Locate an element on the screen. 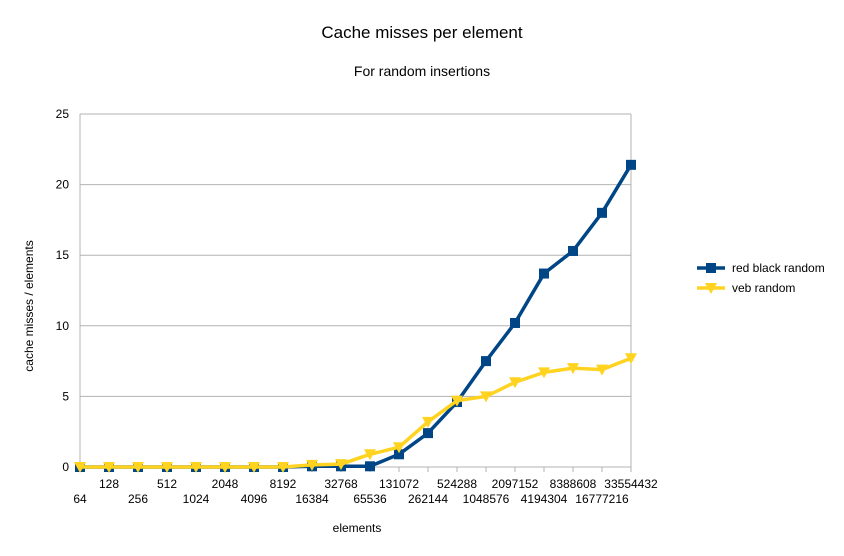 This screenshot has width=844, height=556. y-tick-label: 10 is located at coordinates (63, 326).